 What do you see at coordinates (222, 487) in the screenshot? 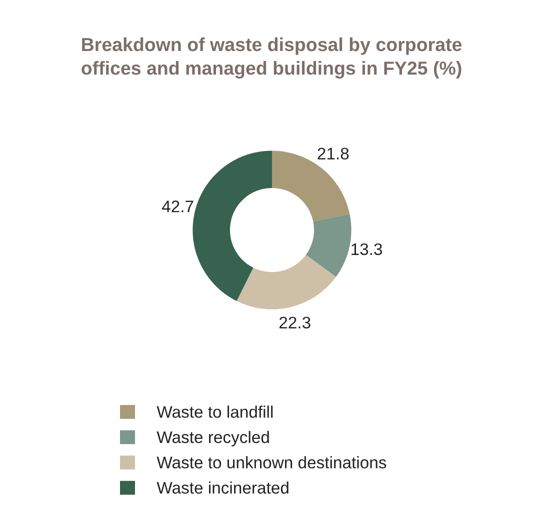
I see `legend-label: Waste incinerated` at bounding box center [222, 487].